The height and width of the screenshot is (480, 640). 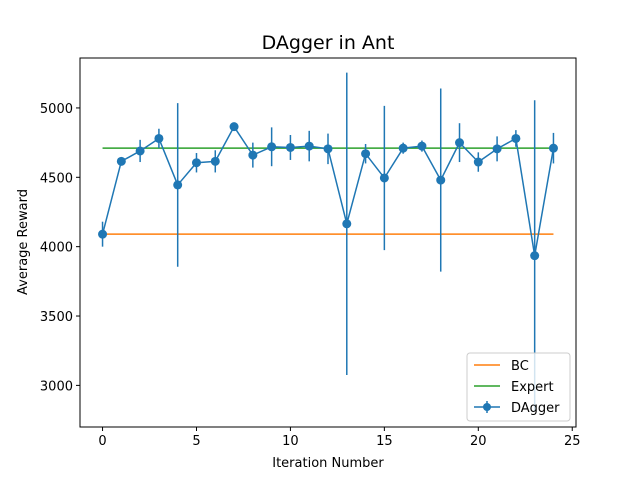 What do you see at coordinates (56, 178) in the screenshot?
I see `y-tick-label: 4500` at bounding box center [56, 178].